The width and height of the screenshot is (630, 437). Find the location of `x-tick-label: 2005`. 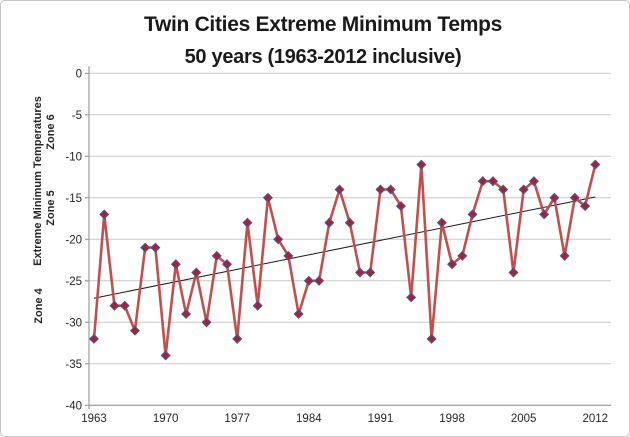

x-tick-label: 2005 is located at coordinates (524, 419).